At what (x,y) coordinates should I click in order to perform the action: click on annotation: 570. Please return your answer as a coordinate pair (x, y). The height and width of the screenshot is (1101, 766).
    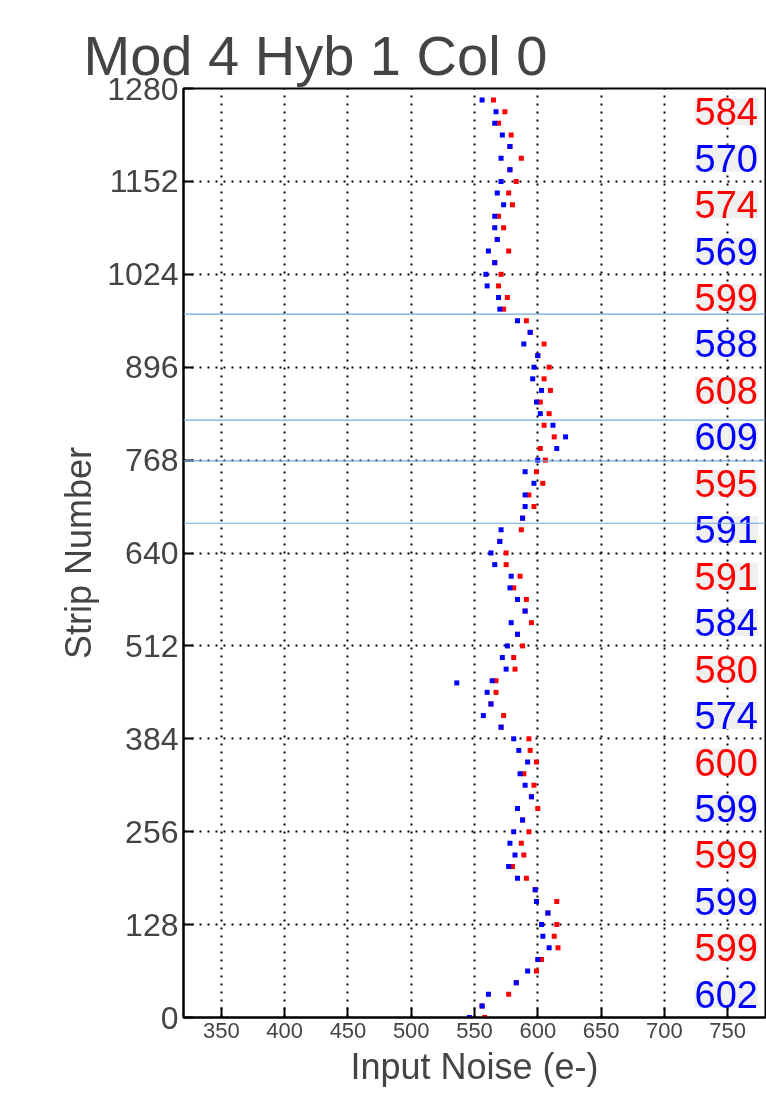
    Looking at the image, I should click on (726, 158).